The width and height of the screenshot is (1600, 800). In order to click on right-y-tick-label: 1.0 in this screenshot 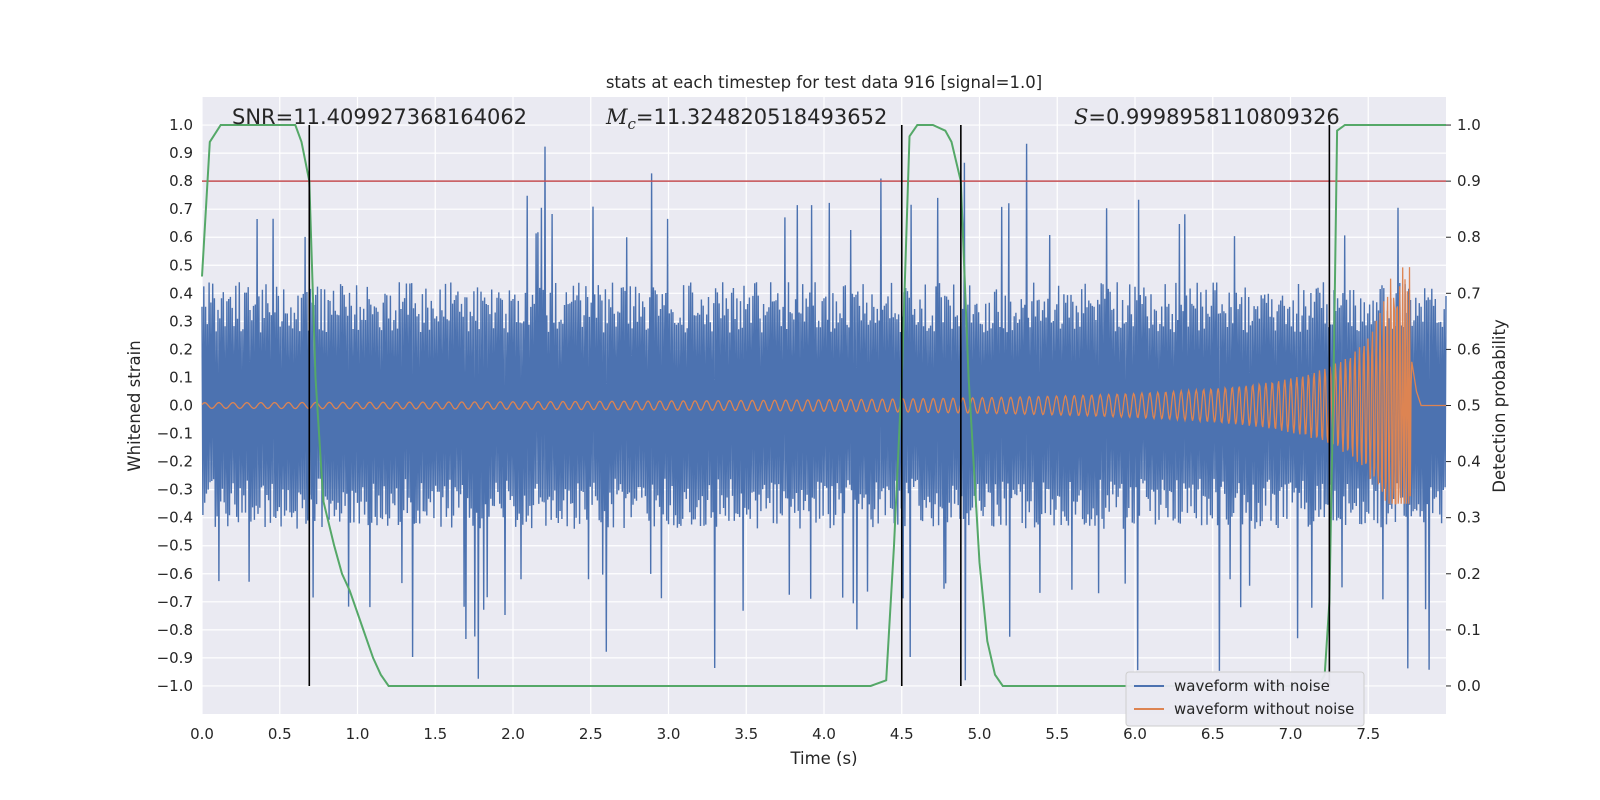, I will do `click(1469, 125)`.